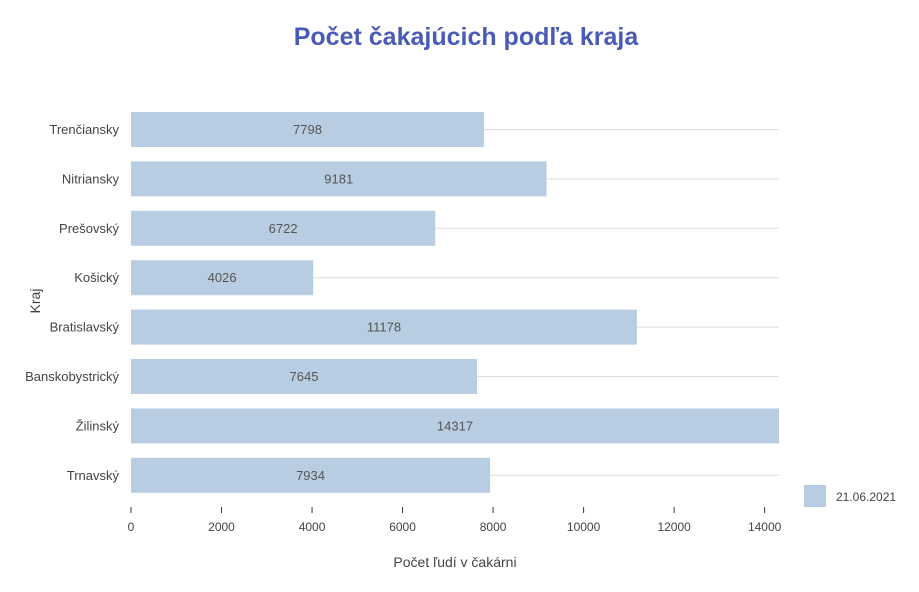  I want to click on x-tick-label: 14000, so click(765, 527).